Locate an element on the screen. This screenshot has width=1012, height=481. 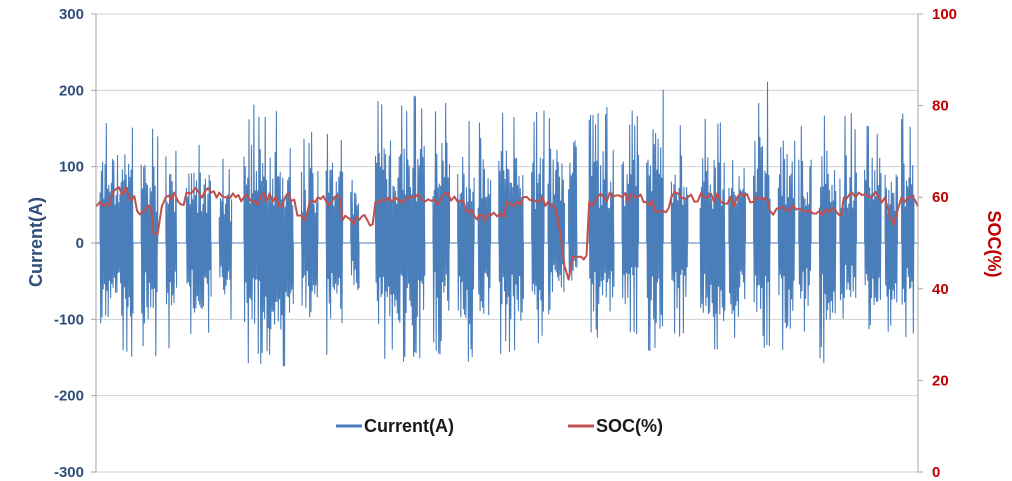
left-tick-label: 300 is located at coordinates (71, 14).